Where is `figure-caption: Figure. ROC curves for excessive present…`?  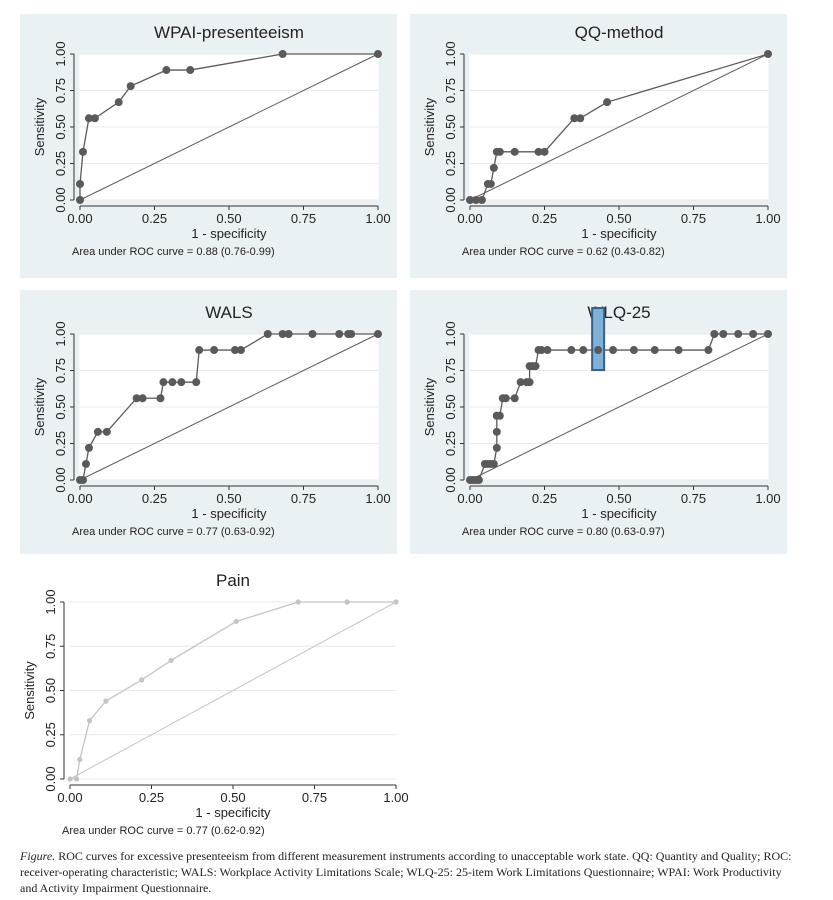
figure-caption: Figure. ROC curves for excessive present… is located at coordinates (407, 872).